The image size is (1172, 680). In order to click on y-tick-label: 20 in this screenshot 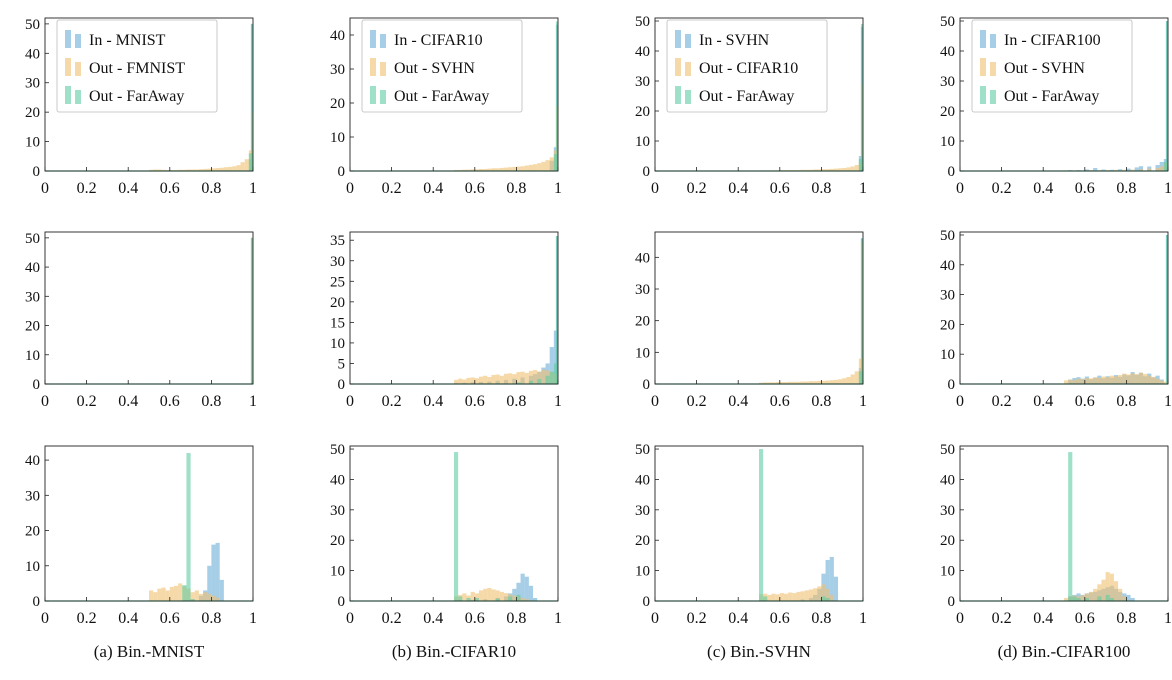, I will do `click(642, 541)`.